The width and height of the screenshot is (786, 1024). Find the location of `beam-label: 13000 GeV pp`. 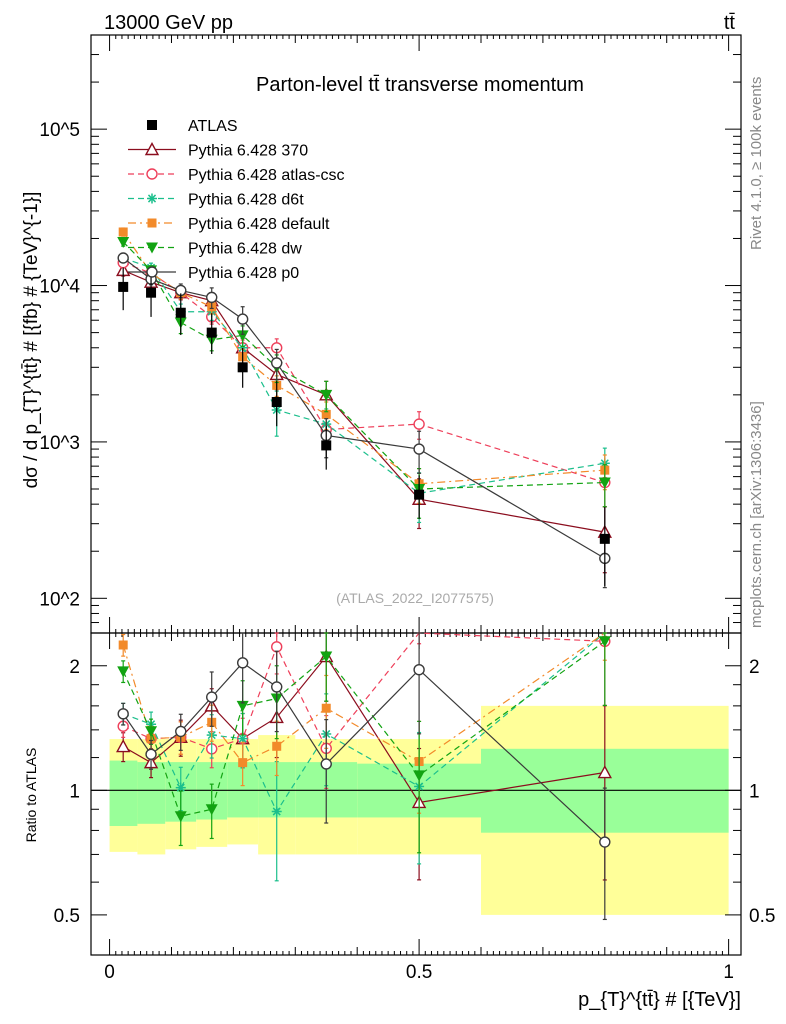

beam-label: 13000 GeV pp is located at coordinates (168, 23).